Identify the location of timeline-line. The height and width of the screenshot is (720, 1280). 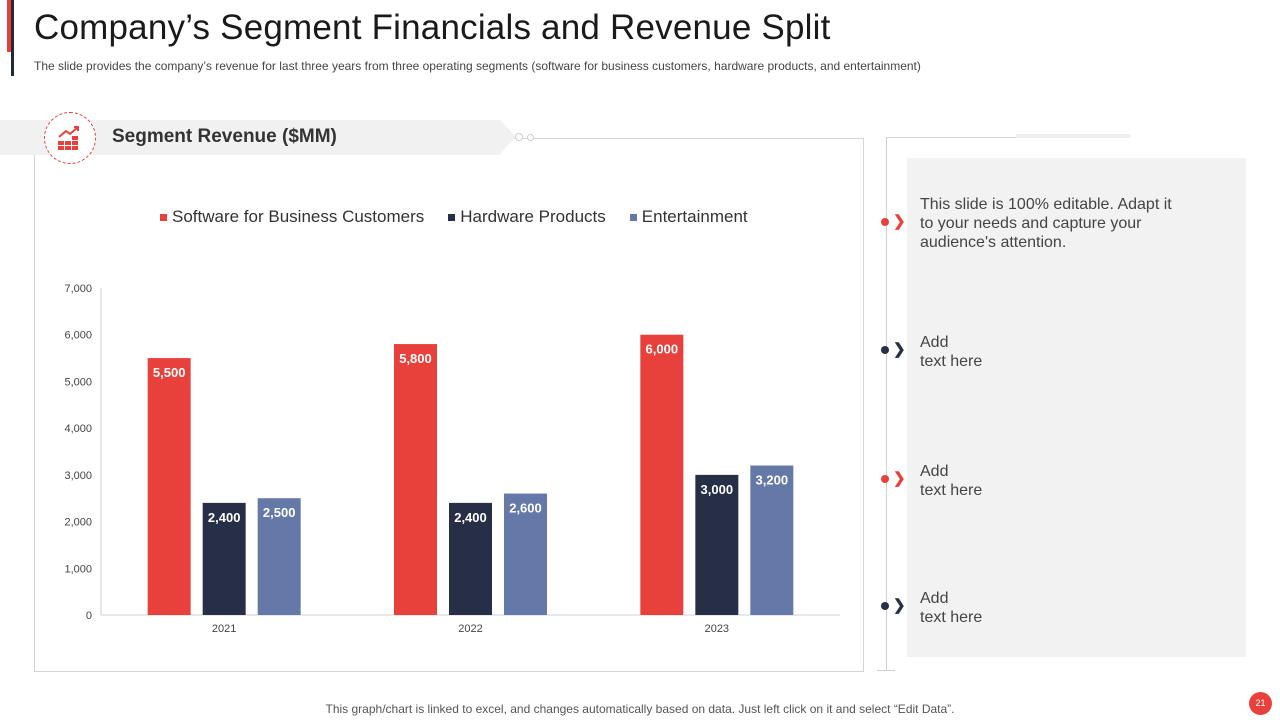
(886, 404).